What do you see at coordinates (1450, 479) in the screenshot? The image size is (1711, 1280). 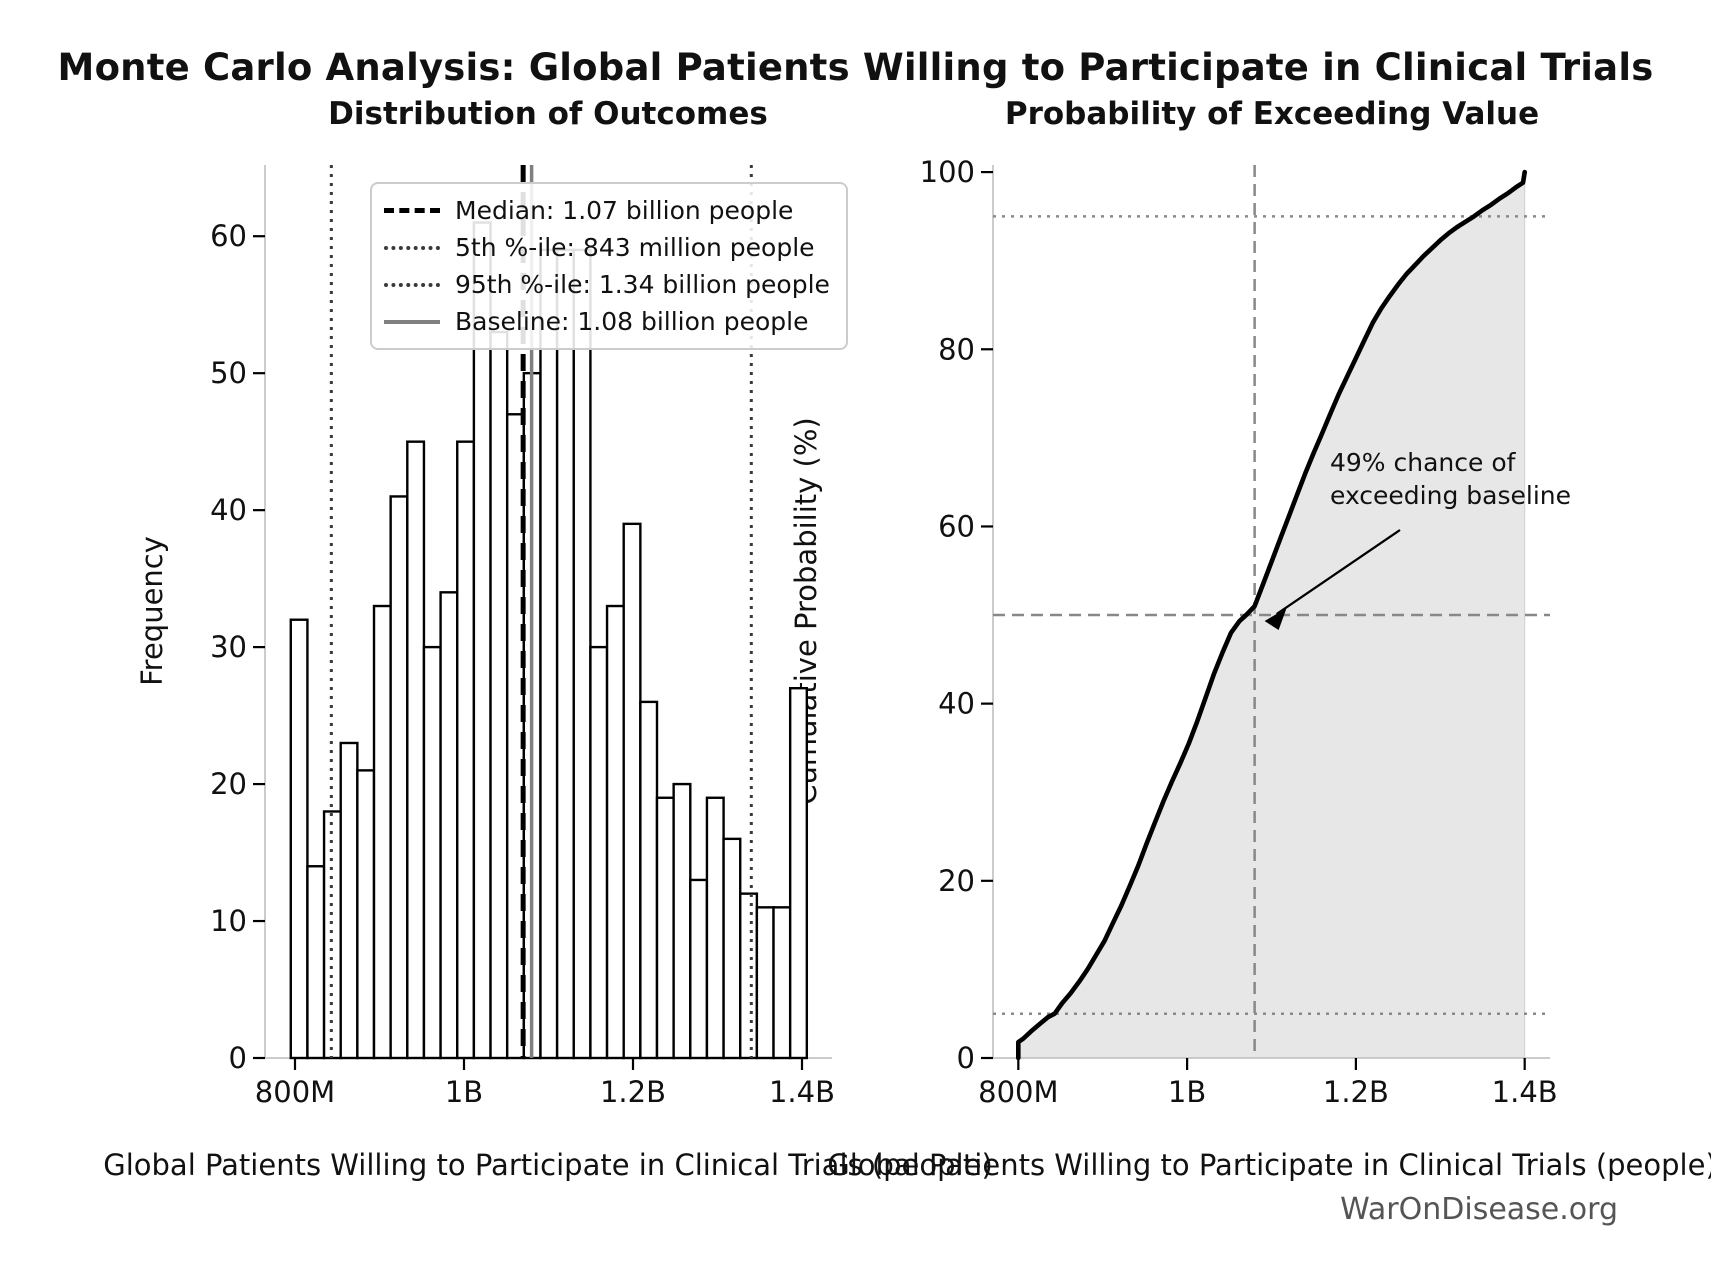 I see `cdf-annotation: 49% chance of exceeding baseline` at bounding box center [1450, 479].